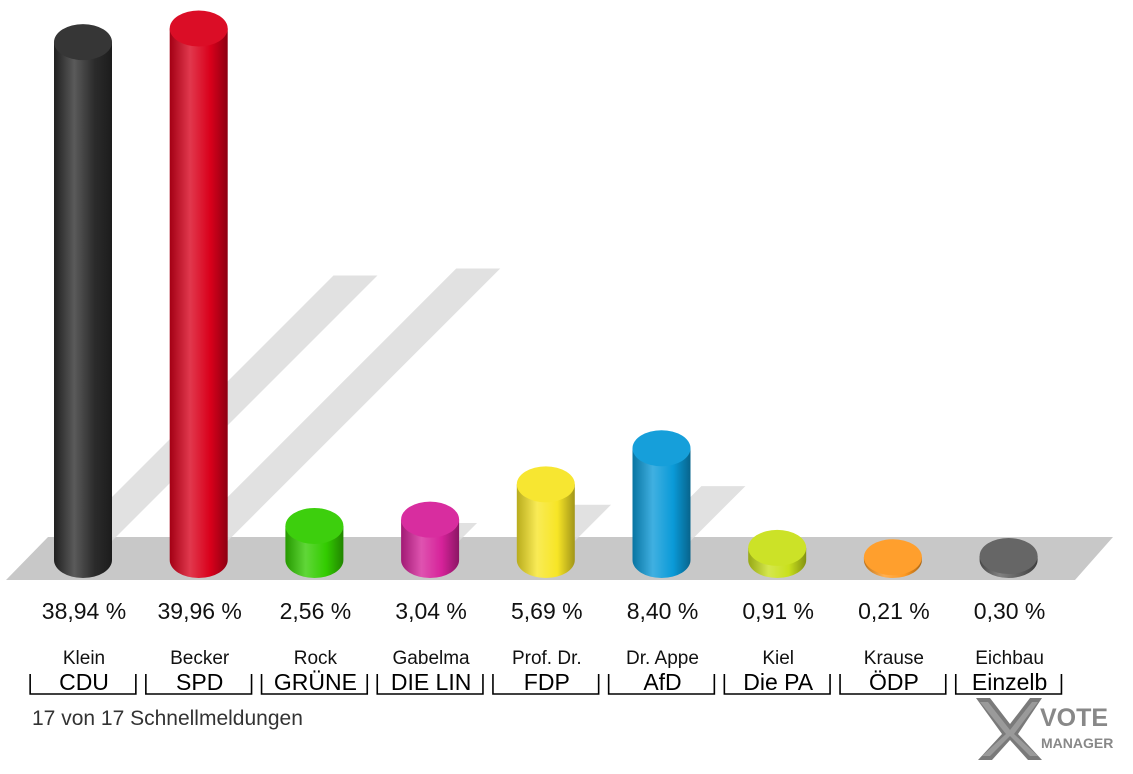  I want to click on logo-word-manager: MANAGER, so click(1077, 743).